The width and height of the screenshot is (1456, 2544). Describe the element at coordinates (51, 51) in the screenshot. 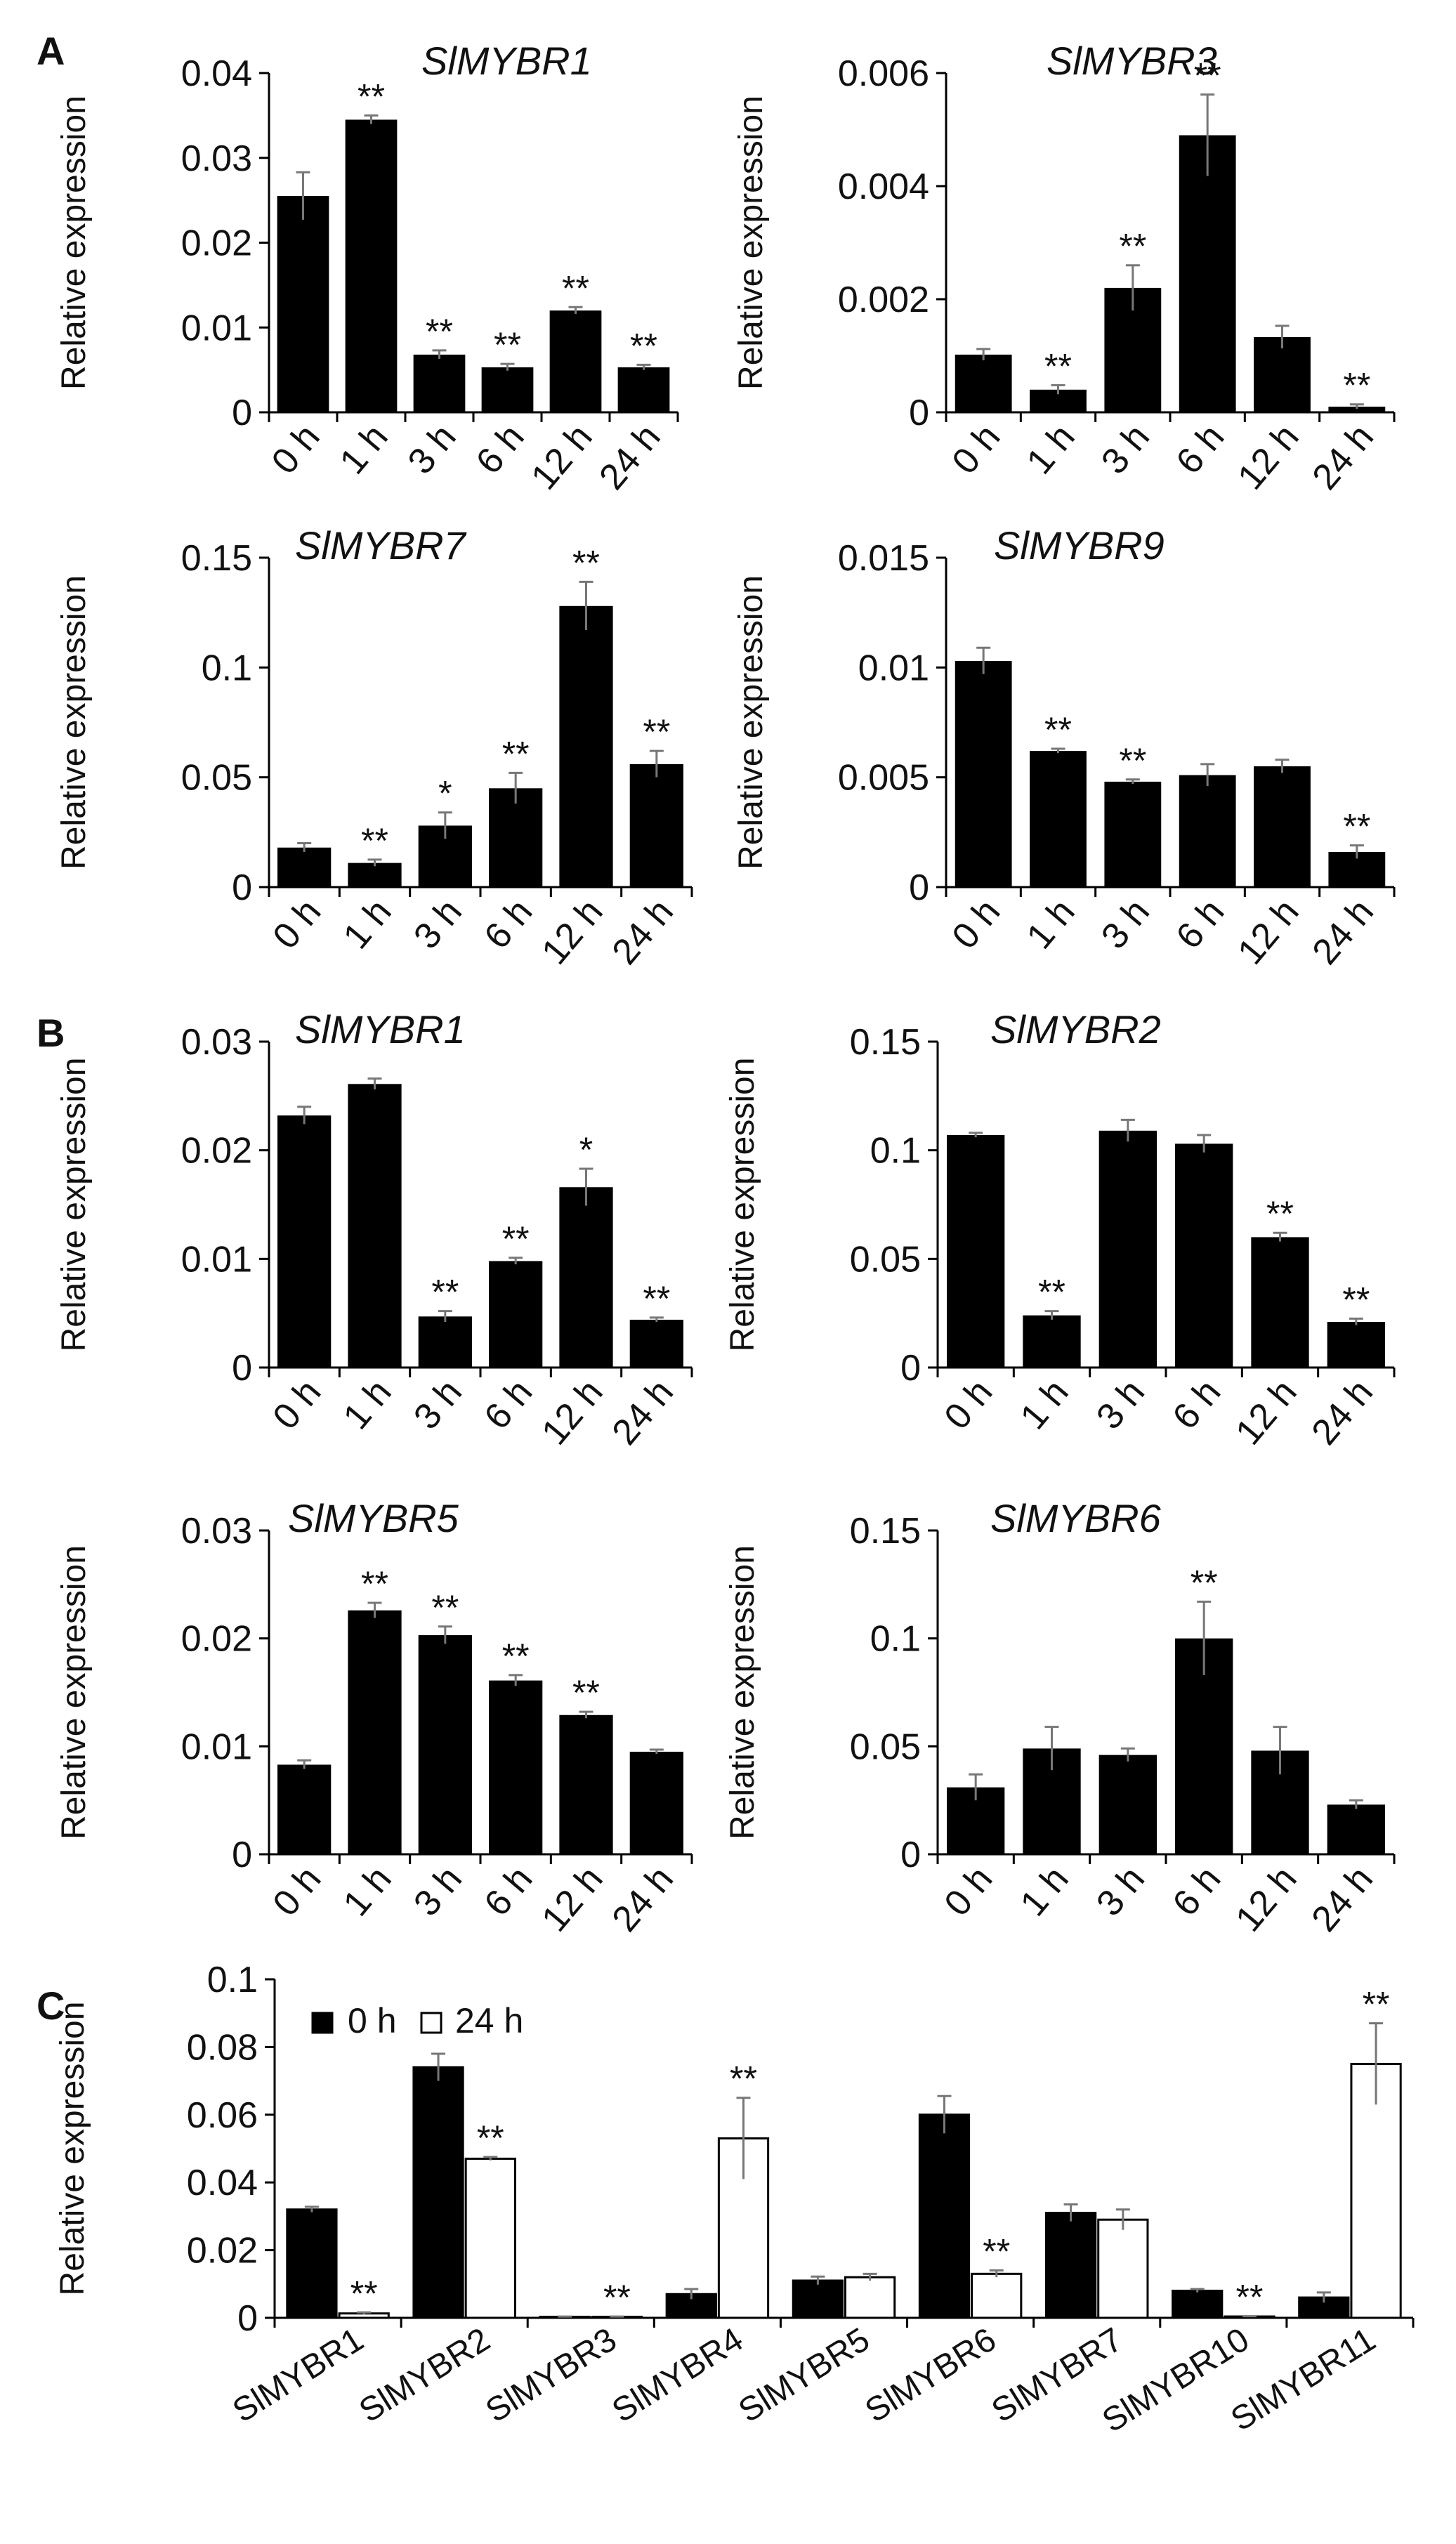

I see `panel-label-a: A` at that location.